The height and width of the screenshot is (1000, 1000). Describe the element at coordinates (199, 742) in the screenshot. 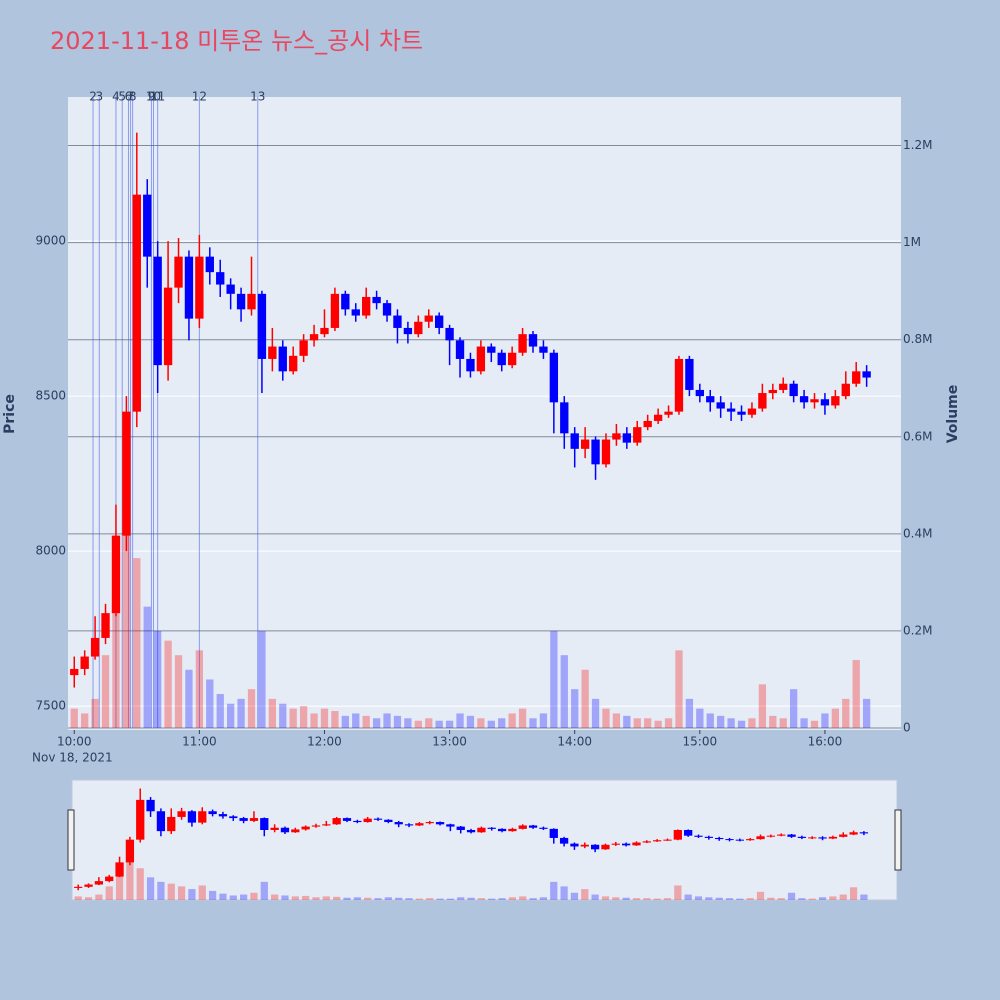

I see `x-tick-label: 11:00` at that location.